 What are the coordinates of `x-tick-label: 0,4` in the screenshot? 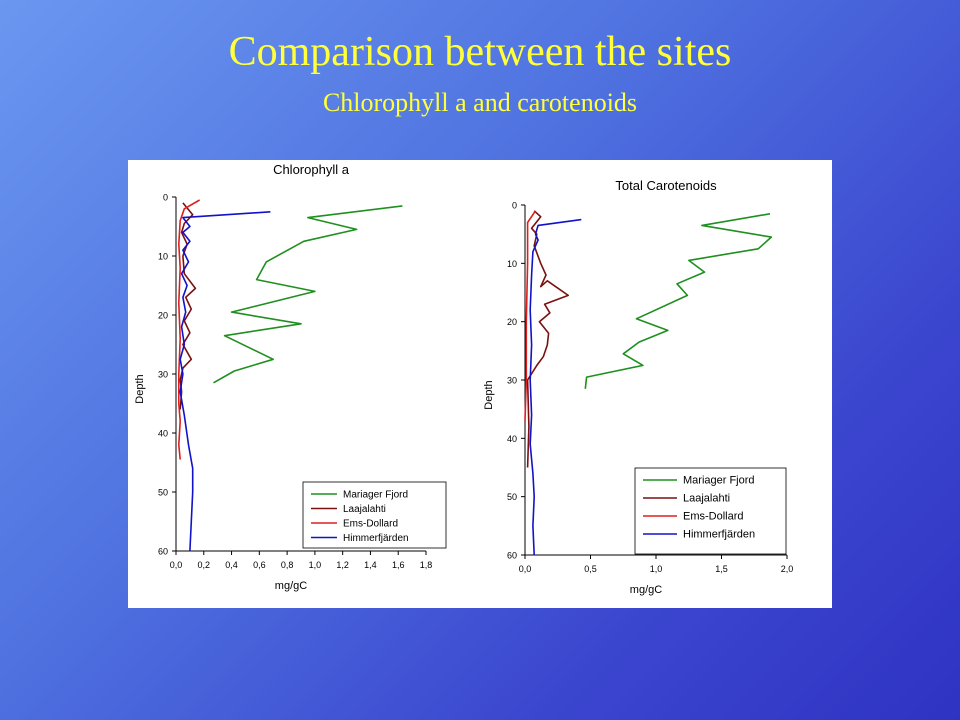 It's located at (231, 565).